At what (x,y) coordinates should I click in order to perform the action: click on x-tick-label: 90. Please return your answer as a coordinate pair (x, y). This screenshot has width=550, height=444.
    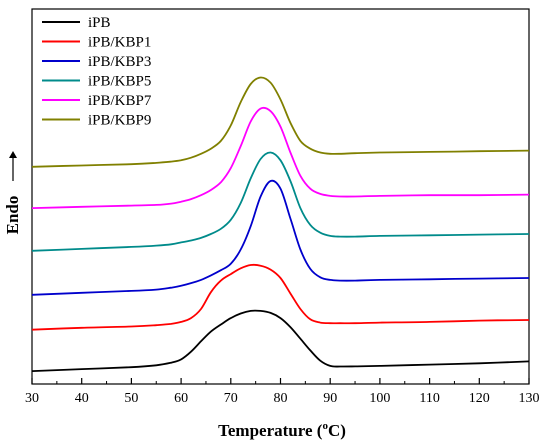
    Looking at the image, I should click on (330, 398).